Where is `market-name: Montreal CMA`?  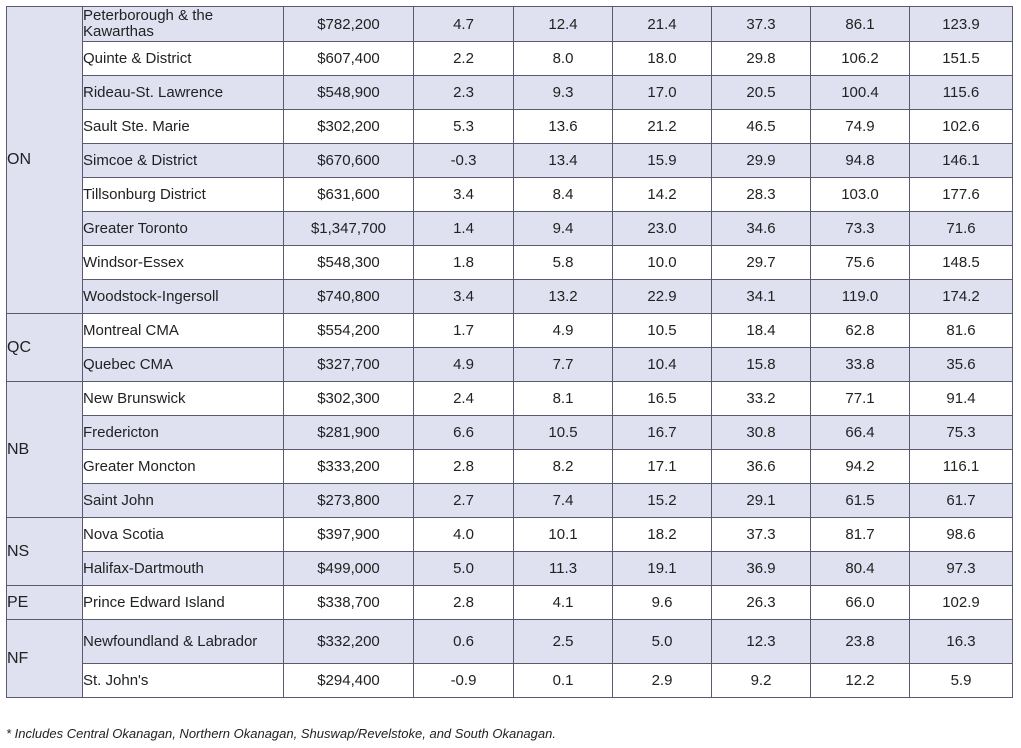 market-name: Montreal CMA is located at coordinates (183, 330).